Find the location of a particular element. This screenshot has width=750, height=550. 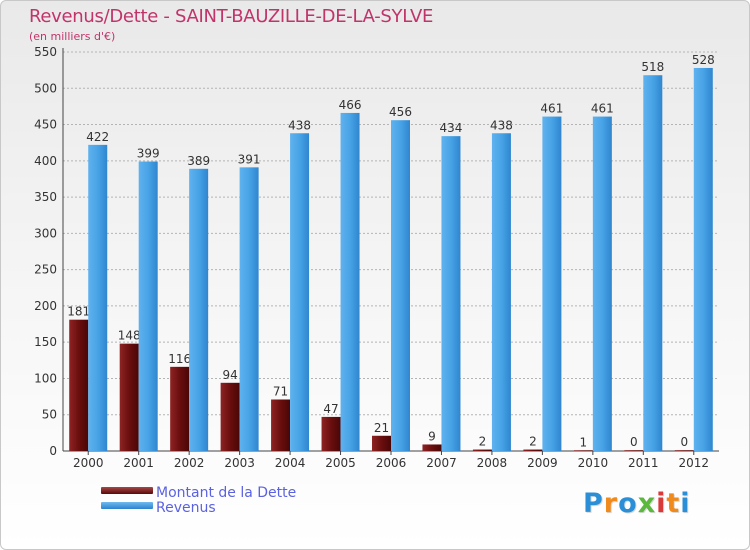

y-tick-label: 450 is located at coordinates (45, 125).